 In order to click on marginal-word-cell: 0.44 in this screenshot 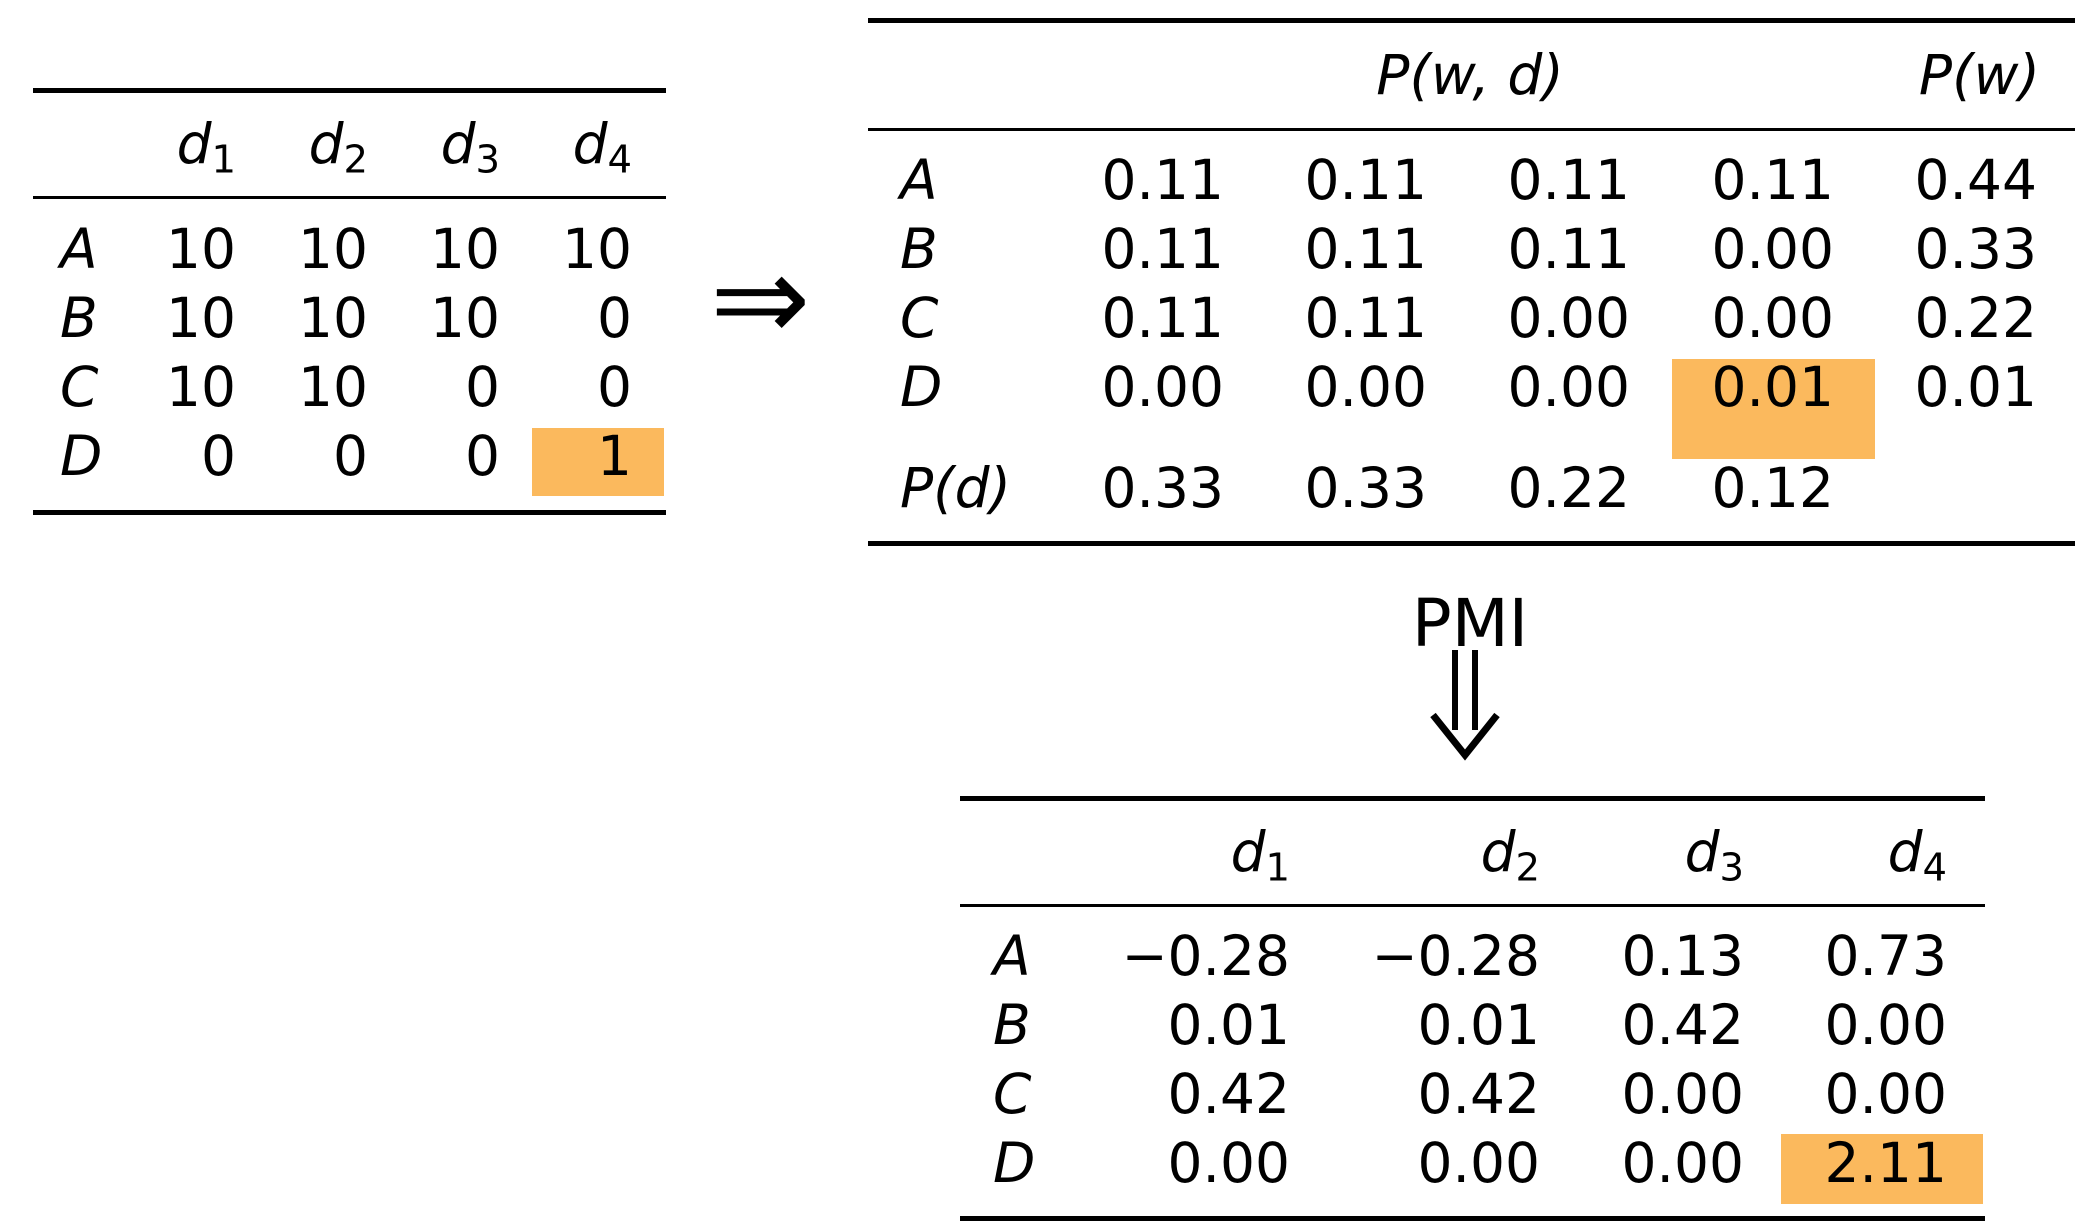, I will do `click(1975, 180)`.